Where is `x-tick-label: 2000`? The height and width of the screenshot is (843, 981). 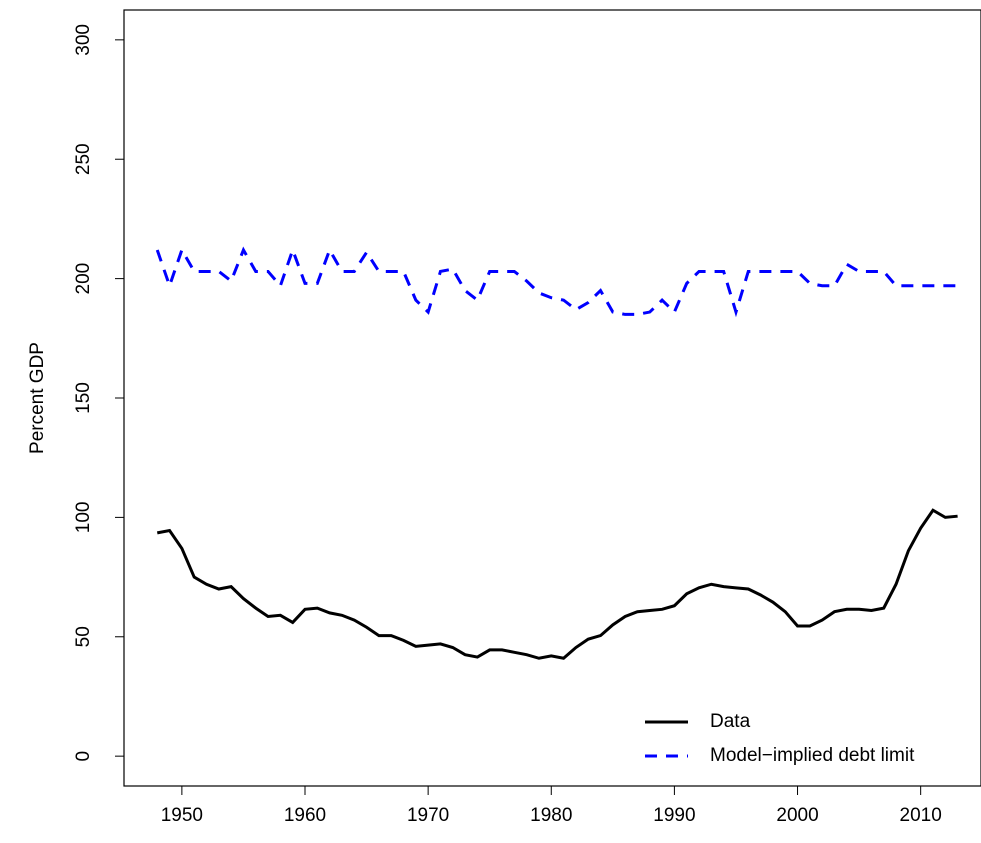
x-tick-label: 2000 is located at coordinates (797, 815).